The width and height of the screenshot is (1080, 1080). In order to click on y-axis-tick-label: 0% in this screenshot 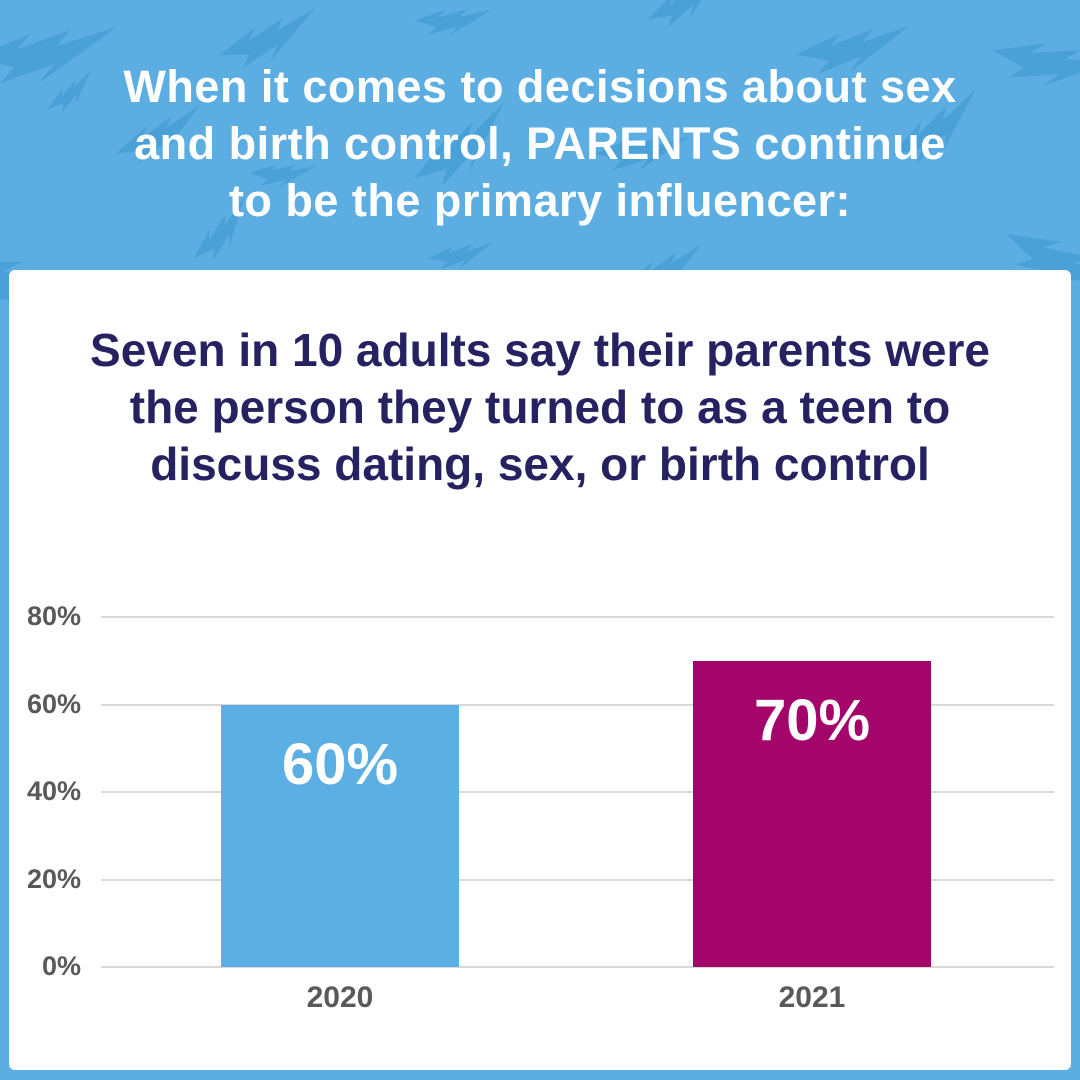, I will do `click(61, 966)`.